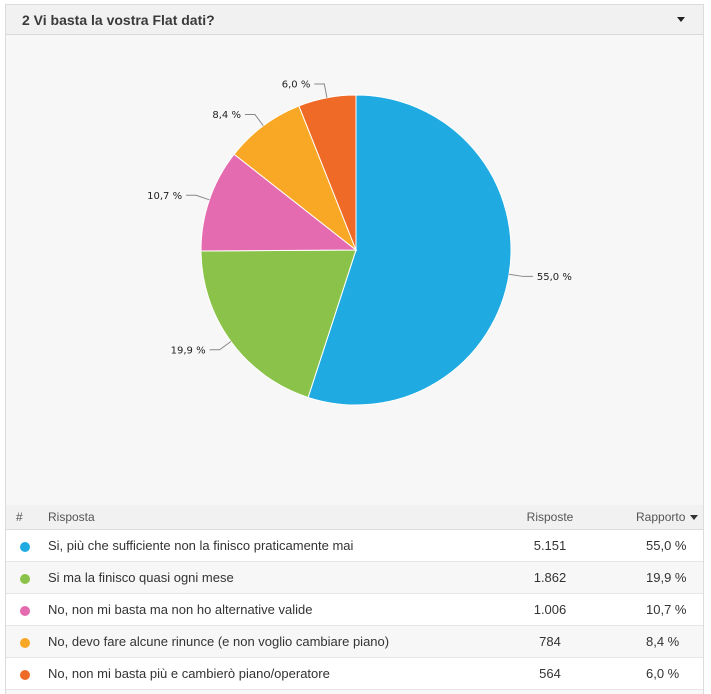 The width and height of the screenshot is (711, 694). Describe the element at coordinates (118, 19) in the screenshot. I see `question-title: 2 Vi basta la vostra Flat dati?` at that location.